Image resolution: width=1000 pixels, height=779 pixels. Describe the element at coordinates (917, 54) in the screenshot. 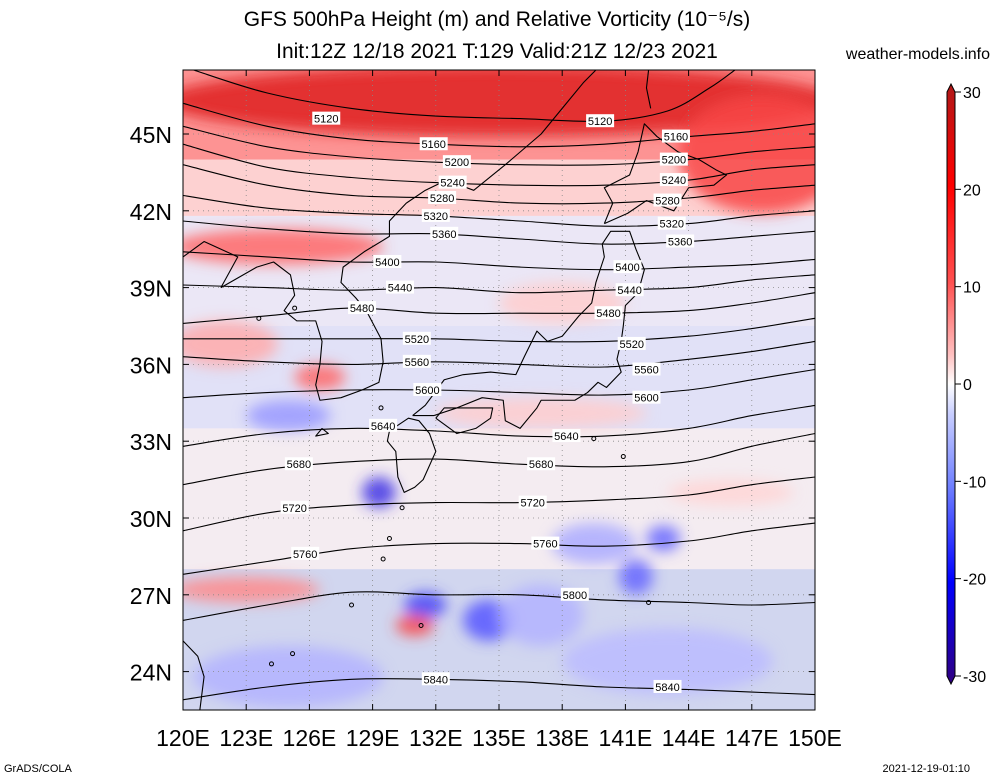

I see `source-brand: weather-models.info` at that location.